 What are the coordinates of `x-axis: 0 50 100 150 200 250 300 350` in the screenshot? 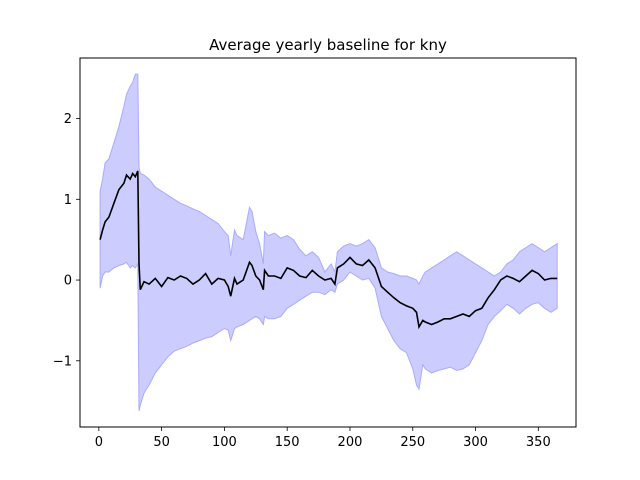 It's located at (323, 438).